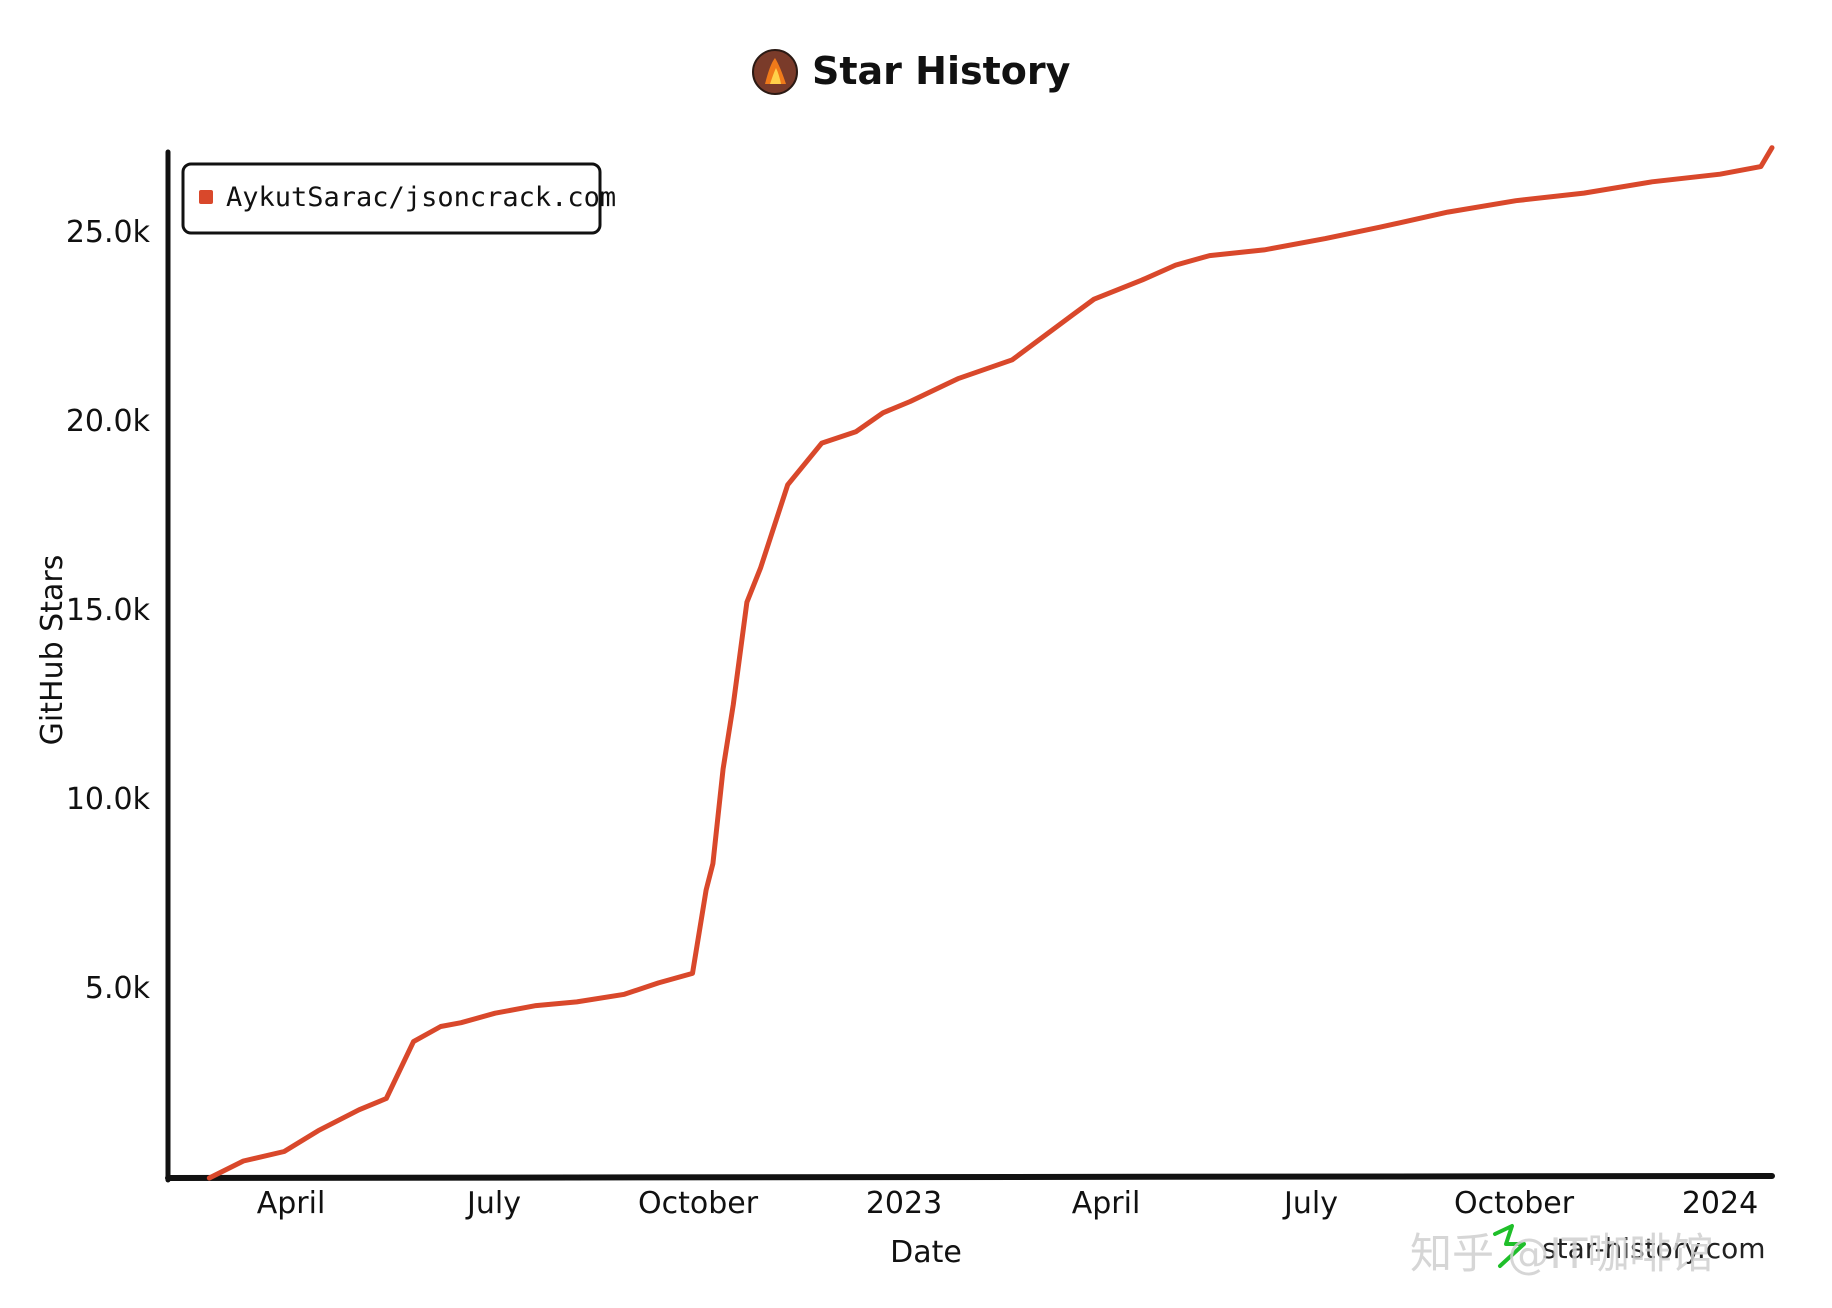 This screenshot has width=1832, height=1308. Describe the element at coordinates (421, 197) in the screenshot. I see `legend-label: AykutSarac/jsoncrack.com` at that location.